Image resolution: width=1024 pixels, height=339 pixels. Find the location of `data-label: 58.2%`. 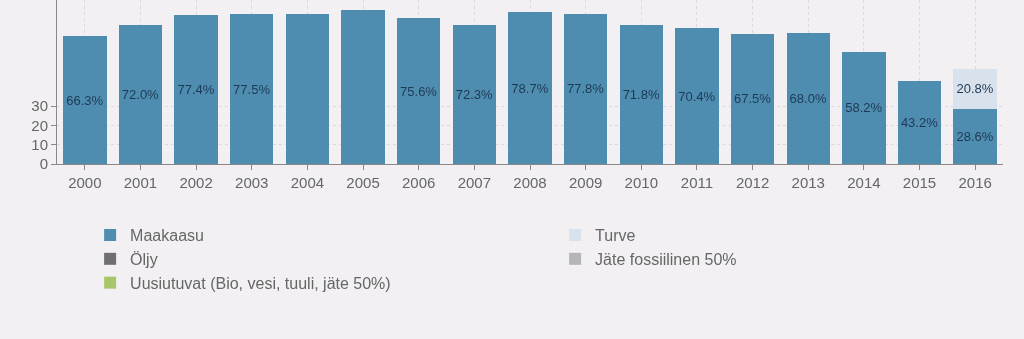

data-label: 58.2% is located at coordinates (864, 108).